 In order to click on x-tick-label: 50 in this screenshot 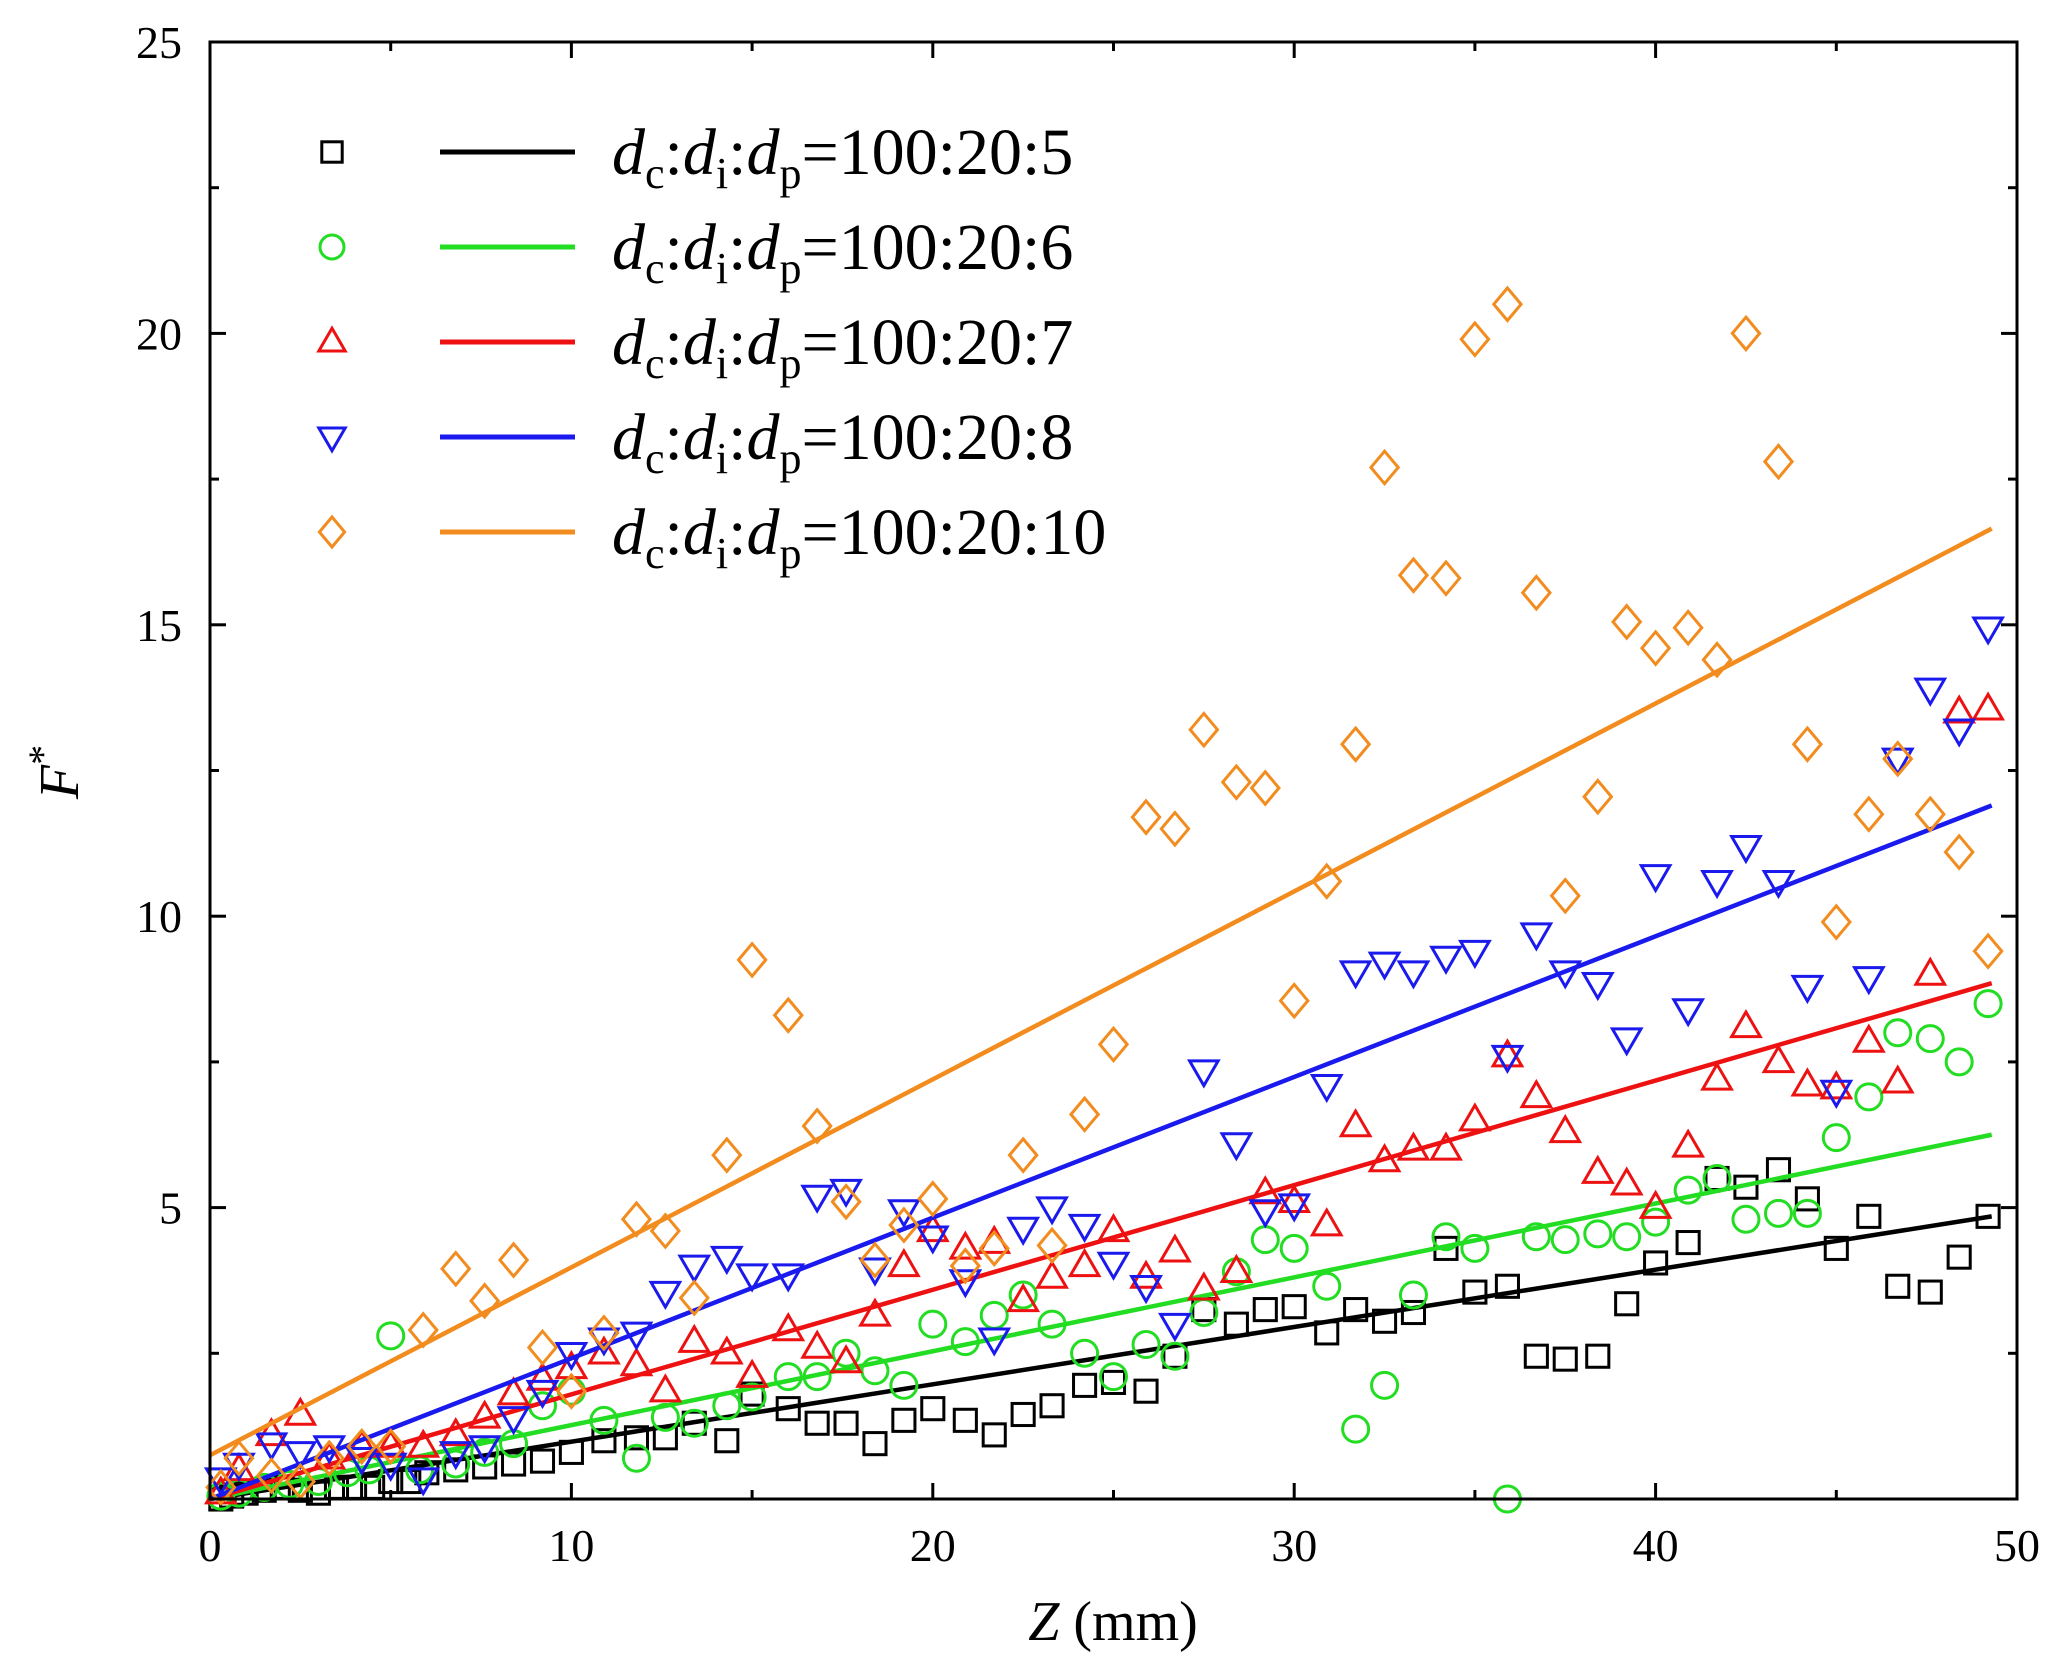, I will do `click(2017, 1545)`.